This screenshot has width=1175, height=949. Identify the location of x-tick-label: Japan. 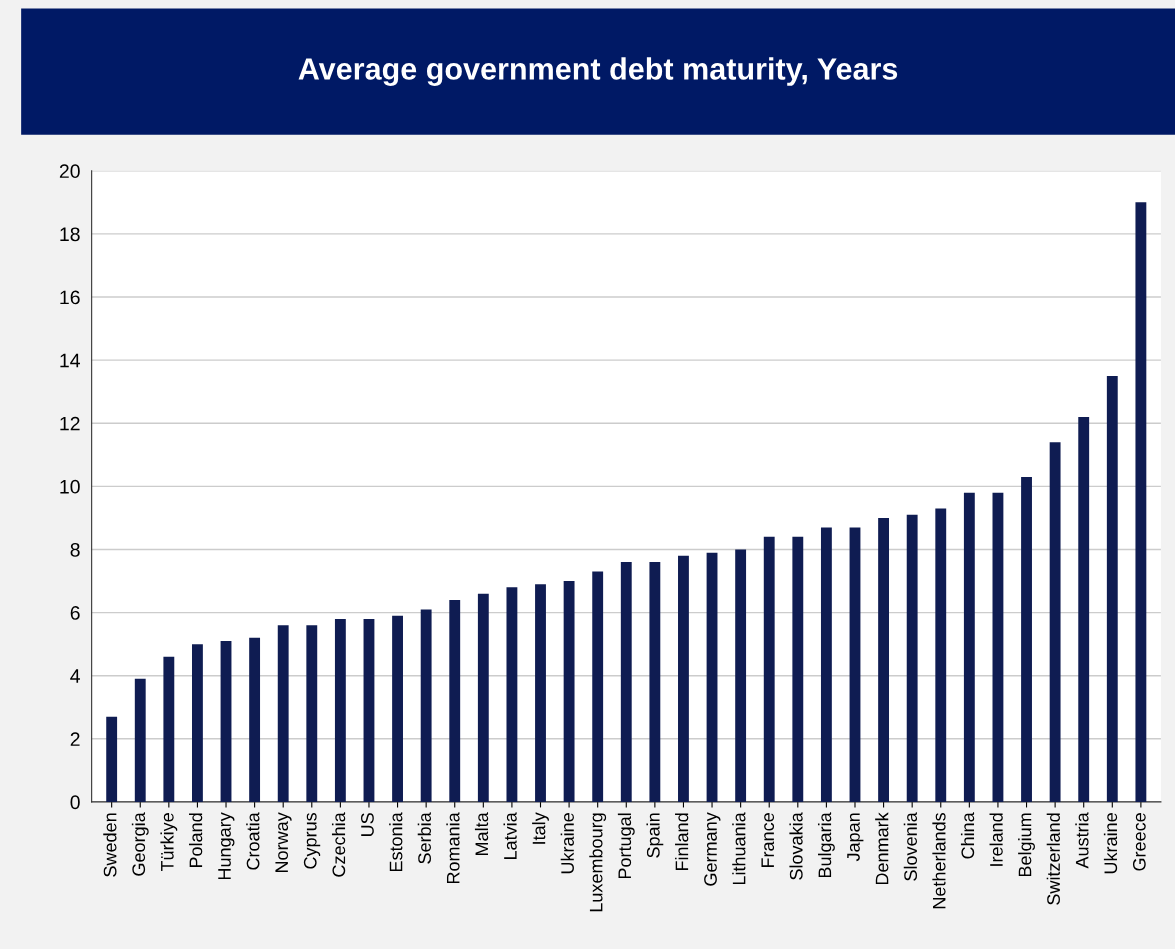
(855, 837).